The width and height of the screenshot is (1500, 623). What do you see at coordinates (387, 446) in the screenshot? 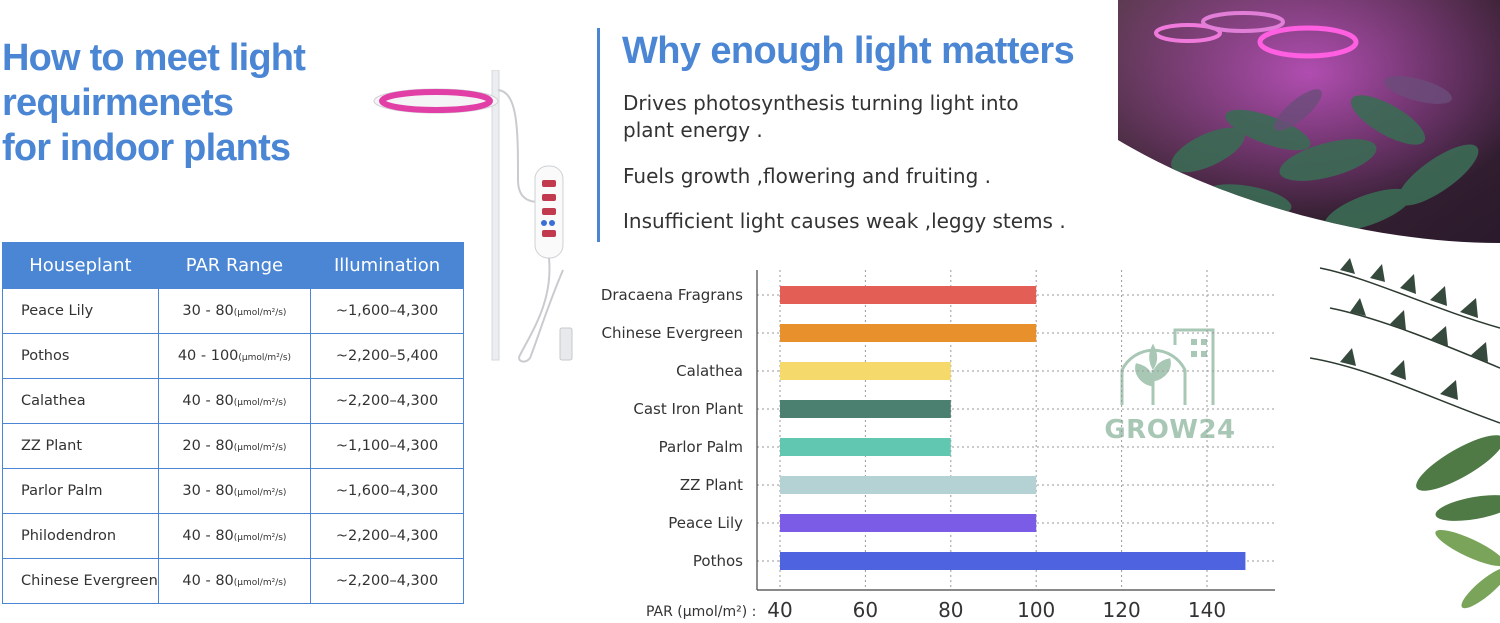
I see `cell-illumination: ~1,100–4,300` at bounding box center [387, 446].